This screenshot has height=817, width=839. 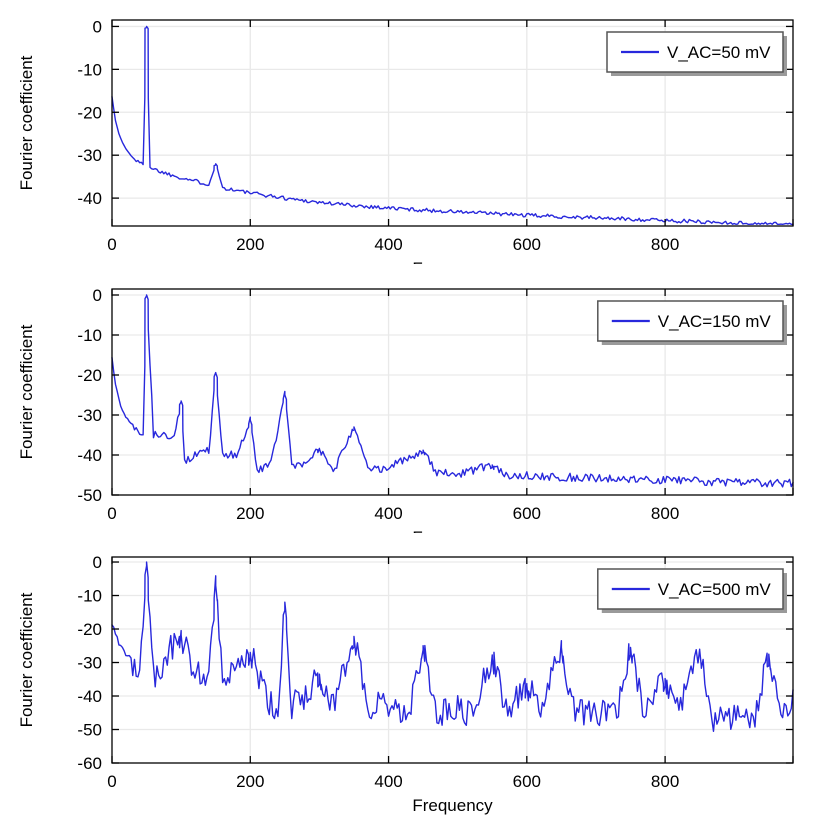 What do you see at coordinates (715, 589) in the screenshot?
I see `legend-label: V_AC=500 mV` at bounding box center [715, 589].